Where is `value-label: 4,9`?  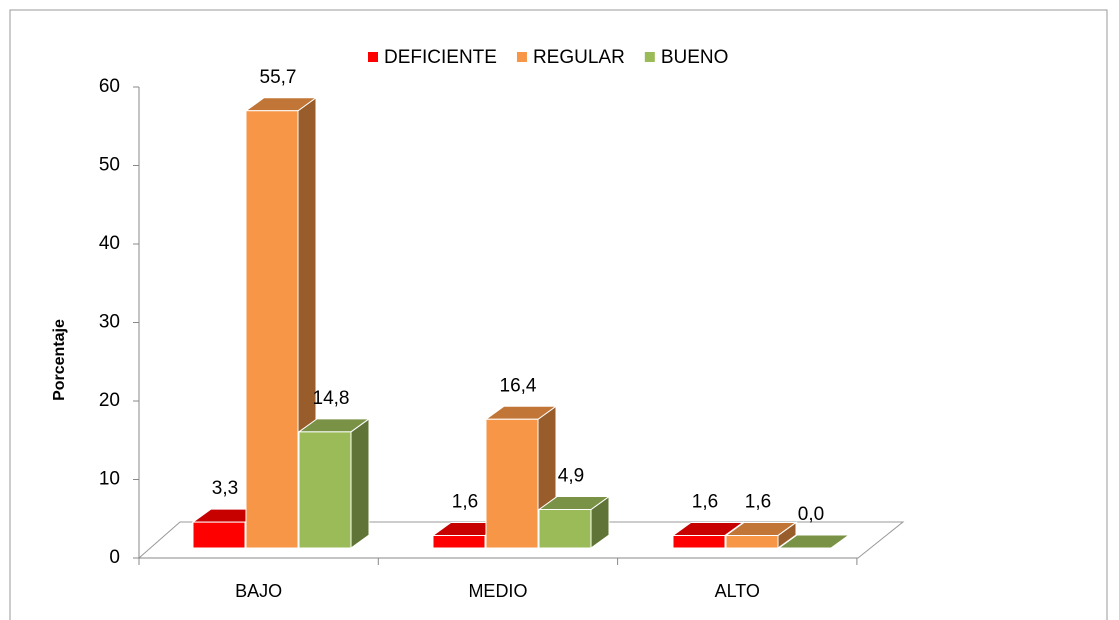
value-label: 4,9 is located at coordinates (571, 476).